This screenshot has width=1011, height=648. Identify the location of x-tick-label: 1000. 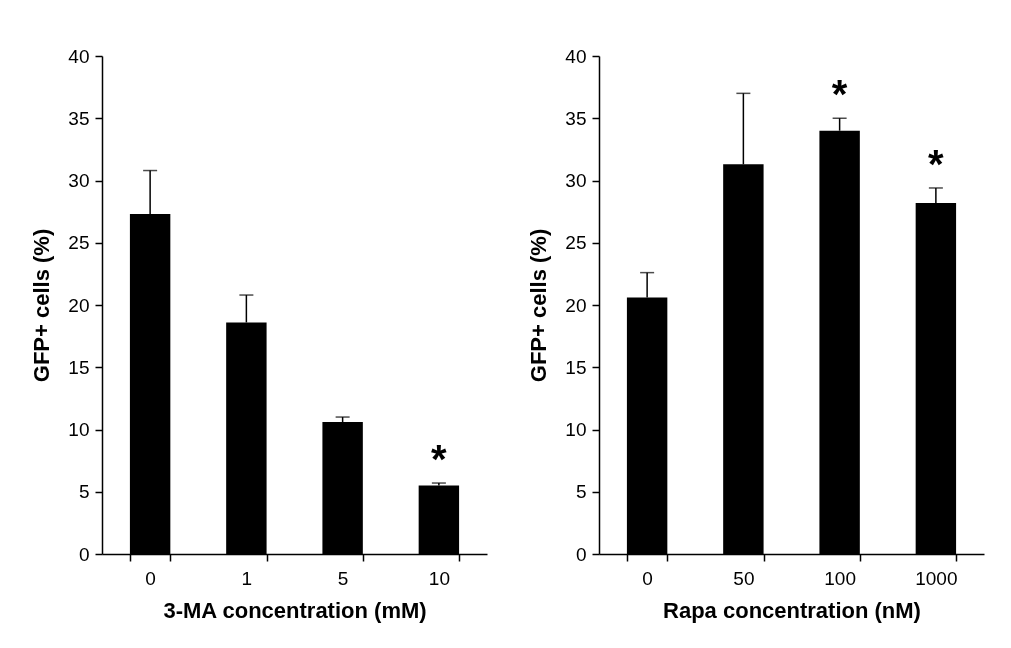
(936, 578).